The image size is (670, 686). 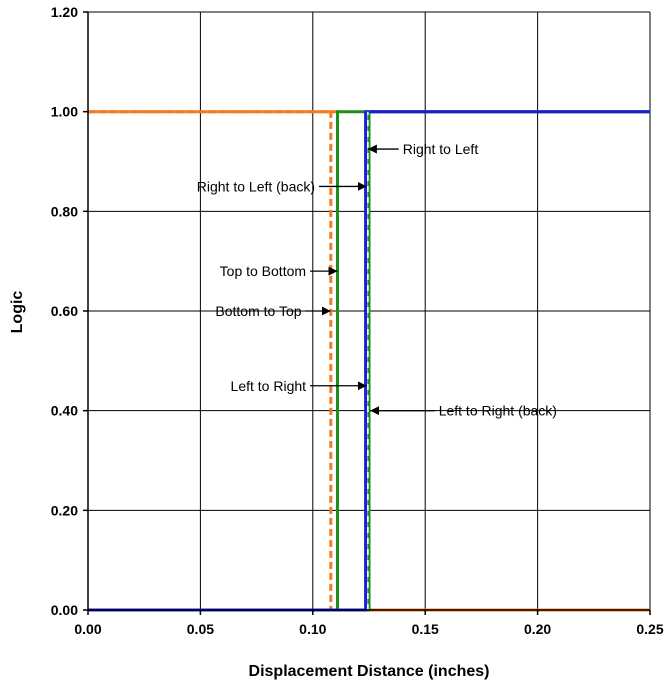 What do you see at coordinates (441, 149) in the screenshot?
I see `annotation-label: Right to Left` at bounding box center [441, 149].